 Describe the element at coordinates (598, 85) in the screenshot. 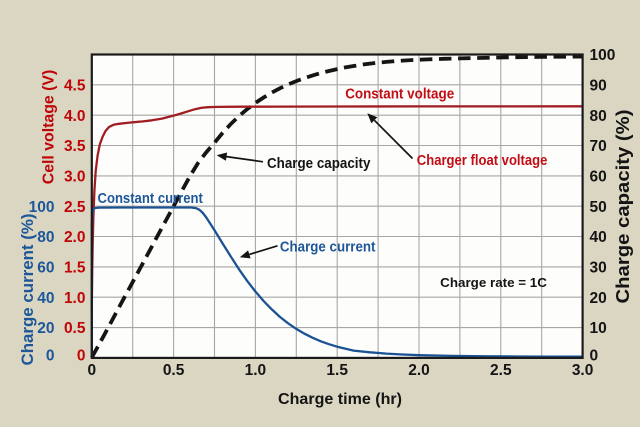

I see `svg-text: 90` at that location.